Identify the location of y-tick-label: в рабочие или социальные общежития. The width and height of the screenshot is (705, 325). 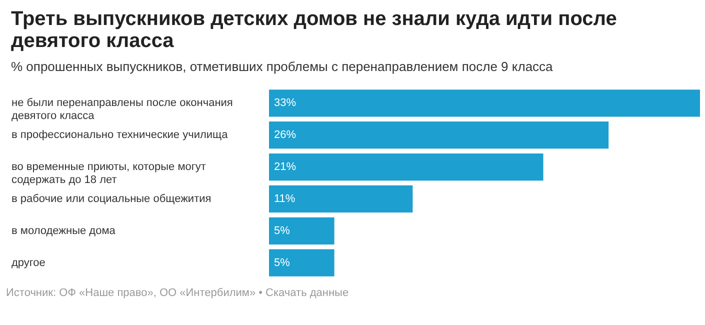
(112, 198).